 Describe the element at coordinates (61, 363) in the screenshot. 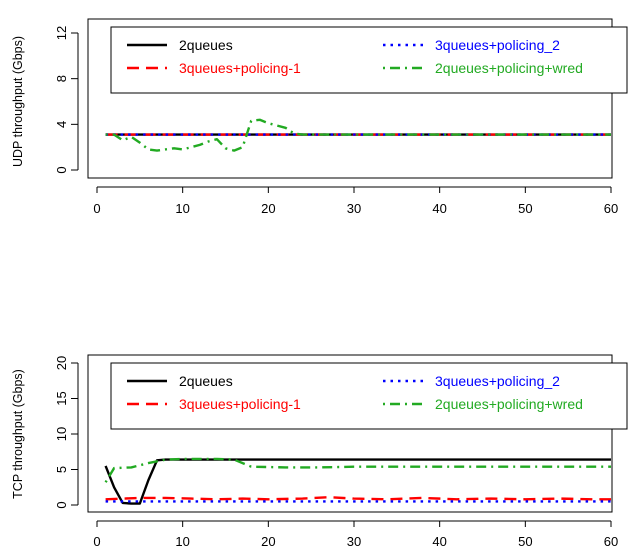

I see `y-tick-label: 20` at that location.